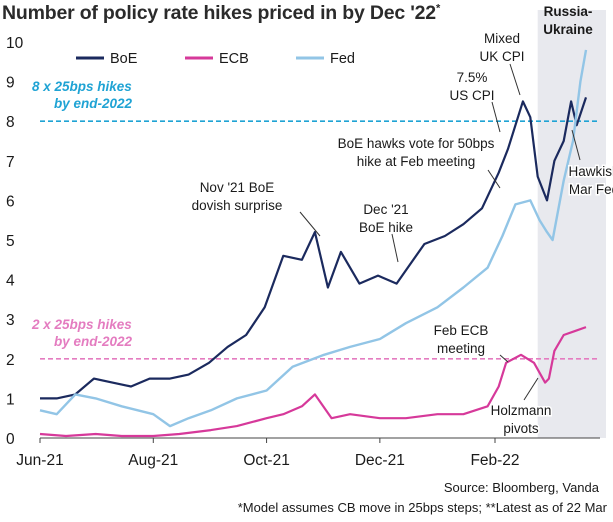 This screenshot has height=522, width=613. What do you see at coordinates (10, 320) in the screenshot?
I see `y-tick-label: 3` at bounding box center [10, 320].